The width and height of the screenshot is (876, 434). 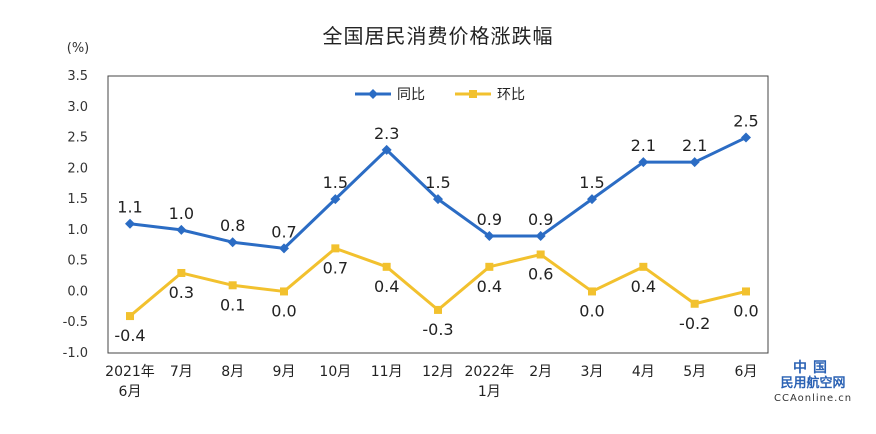 What do you see at coordinates (694, 323) in the screenshot?
I see `data-label: -0.2` at bounding box center [694, 323].